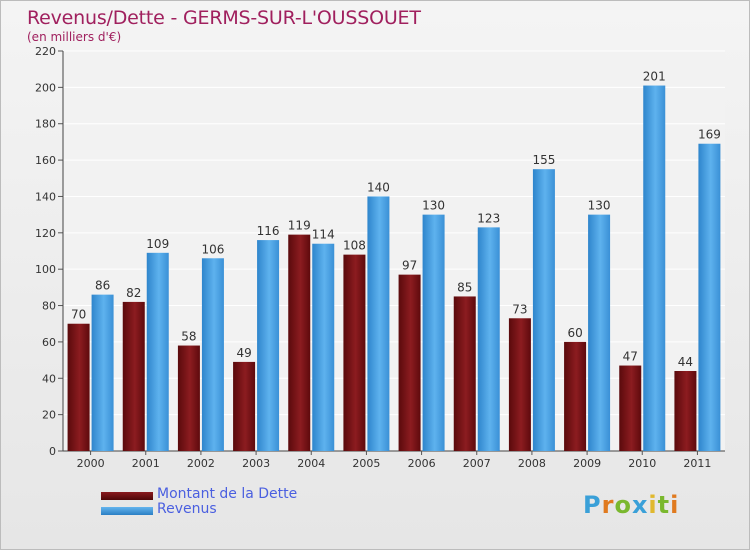 Image resolution: width=750 pixels, height=550 pixels. What do you see at coordinates (49, 342) in the screenshot?
I see `y-tick-label: 60` at bounding box center [49, 342].